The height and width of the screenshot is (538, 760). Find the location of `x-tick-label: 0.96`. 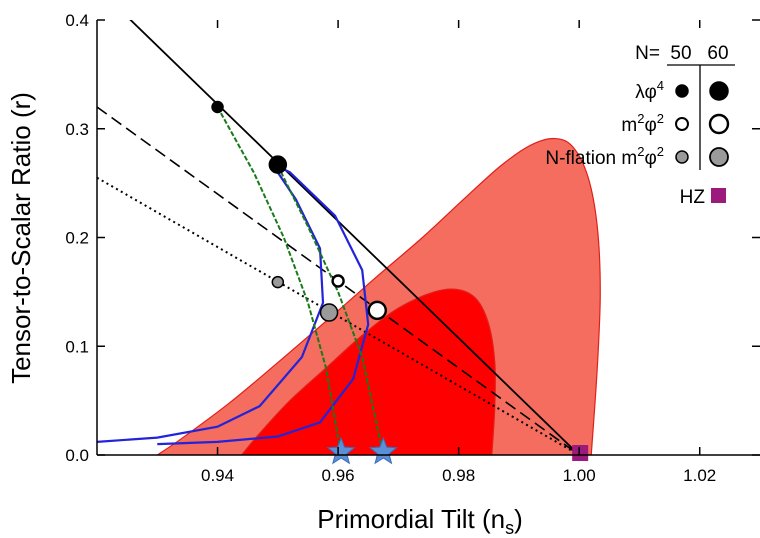

x-tick-label: 0.96 is located at coordinates (338, 475).